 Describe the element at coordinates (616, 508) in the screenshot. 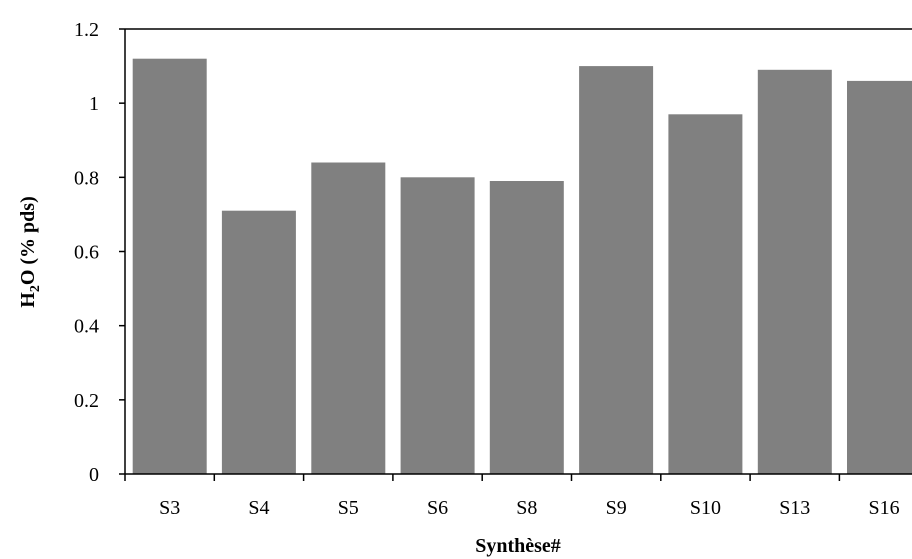

I see `x-tick-label: S9` at that location.